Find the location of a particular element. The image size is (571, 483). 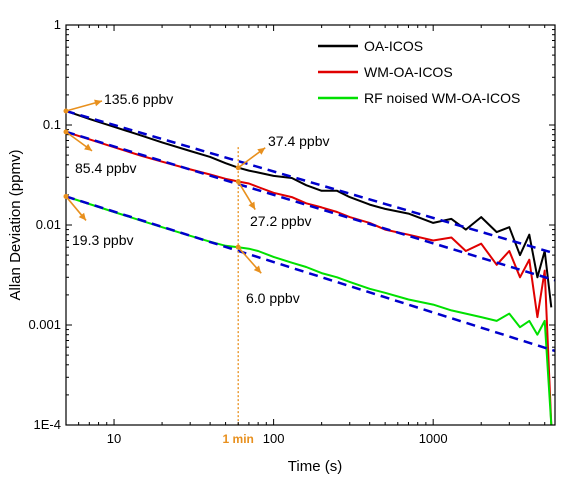

arrow-19-3-head is located at coordinates (82, 216).